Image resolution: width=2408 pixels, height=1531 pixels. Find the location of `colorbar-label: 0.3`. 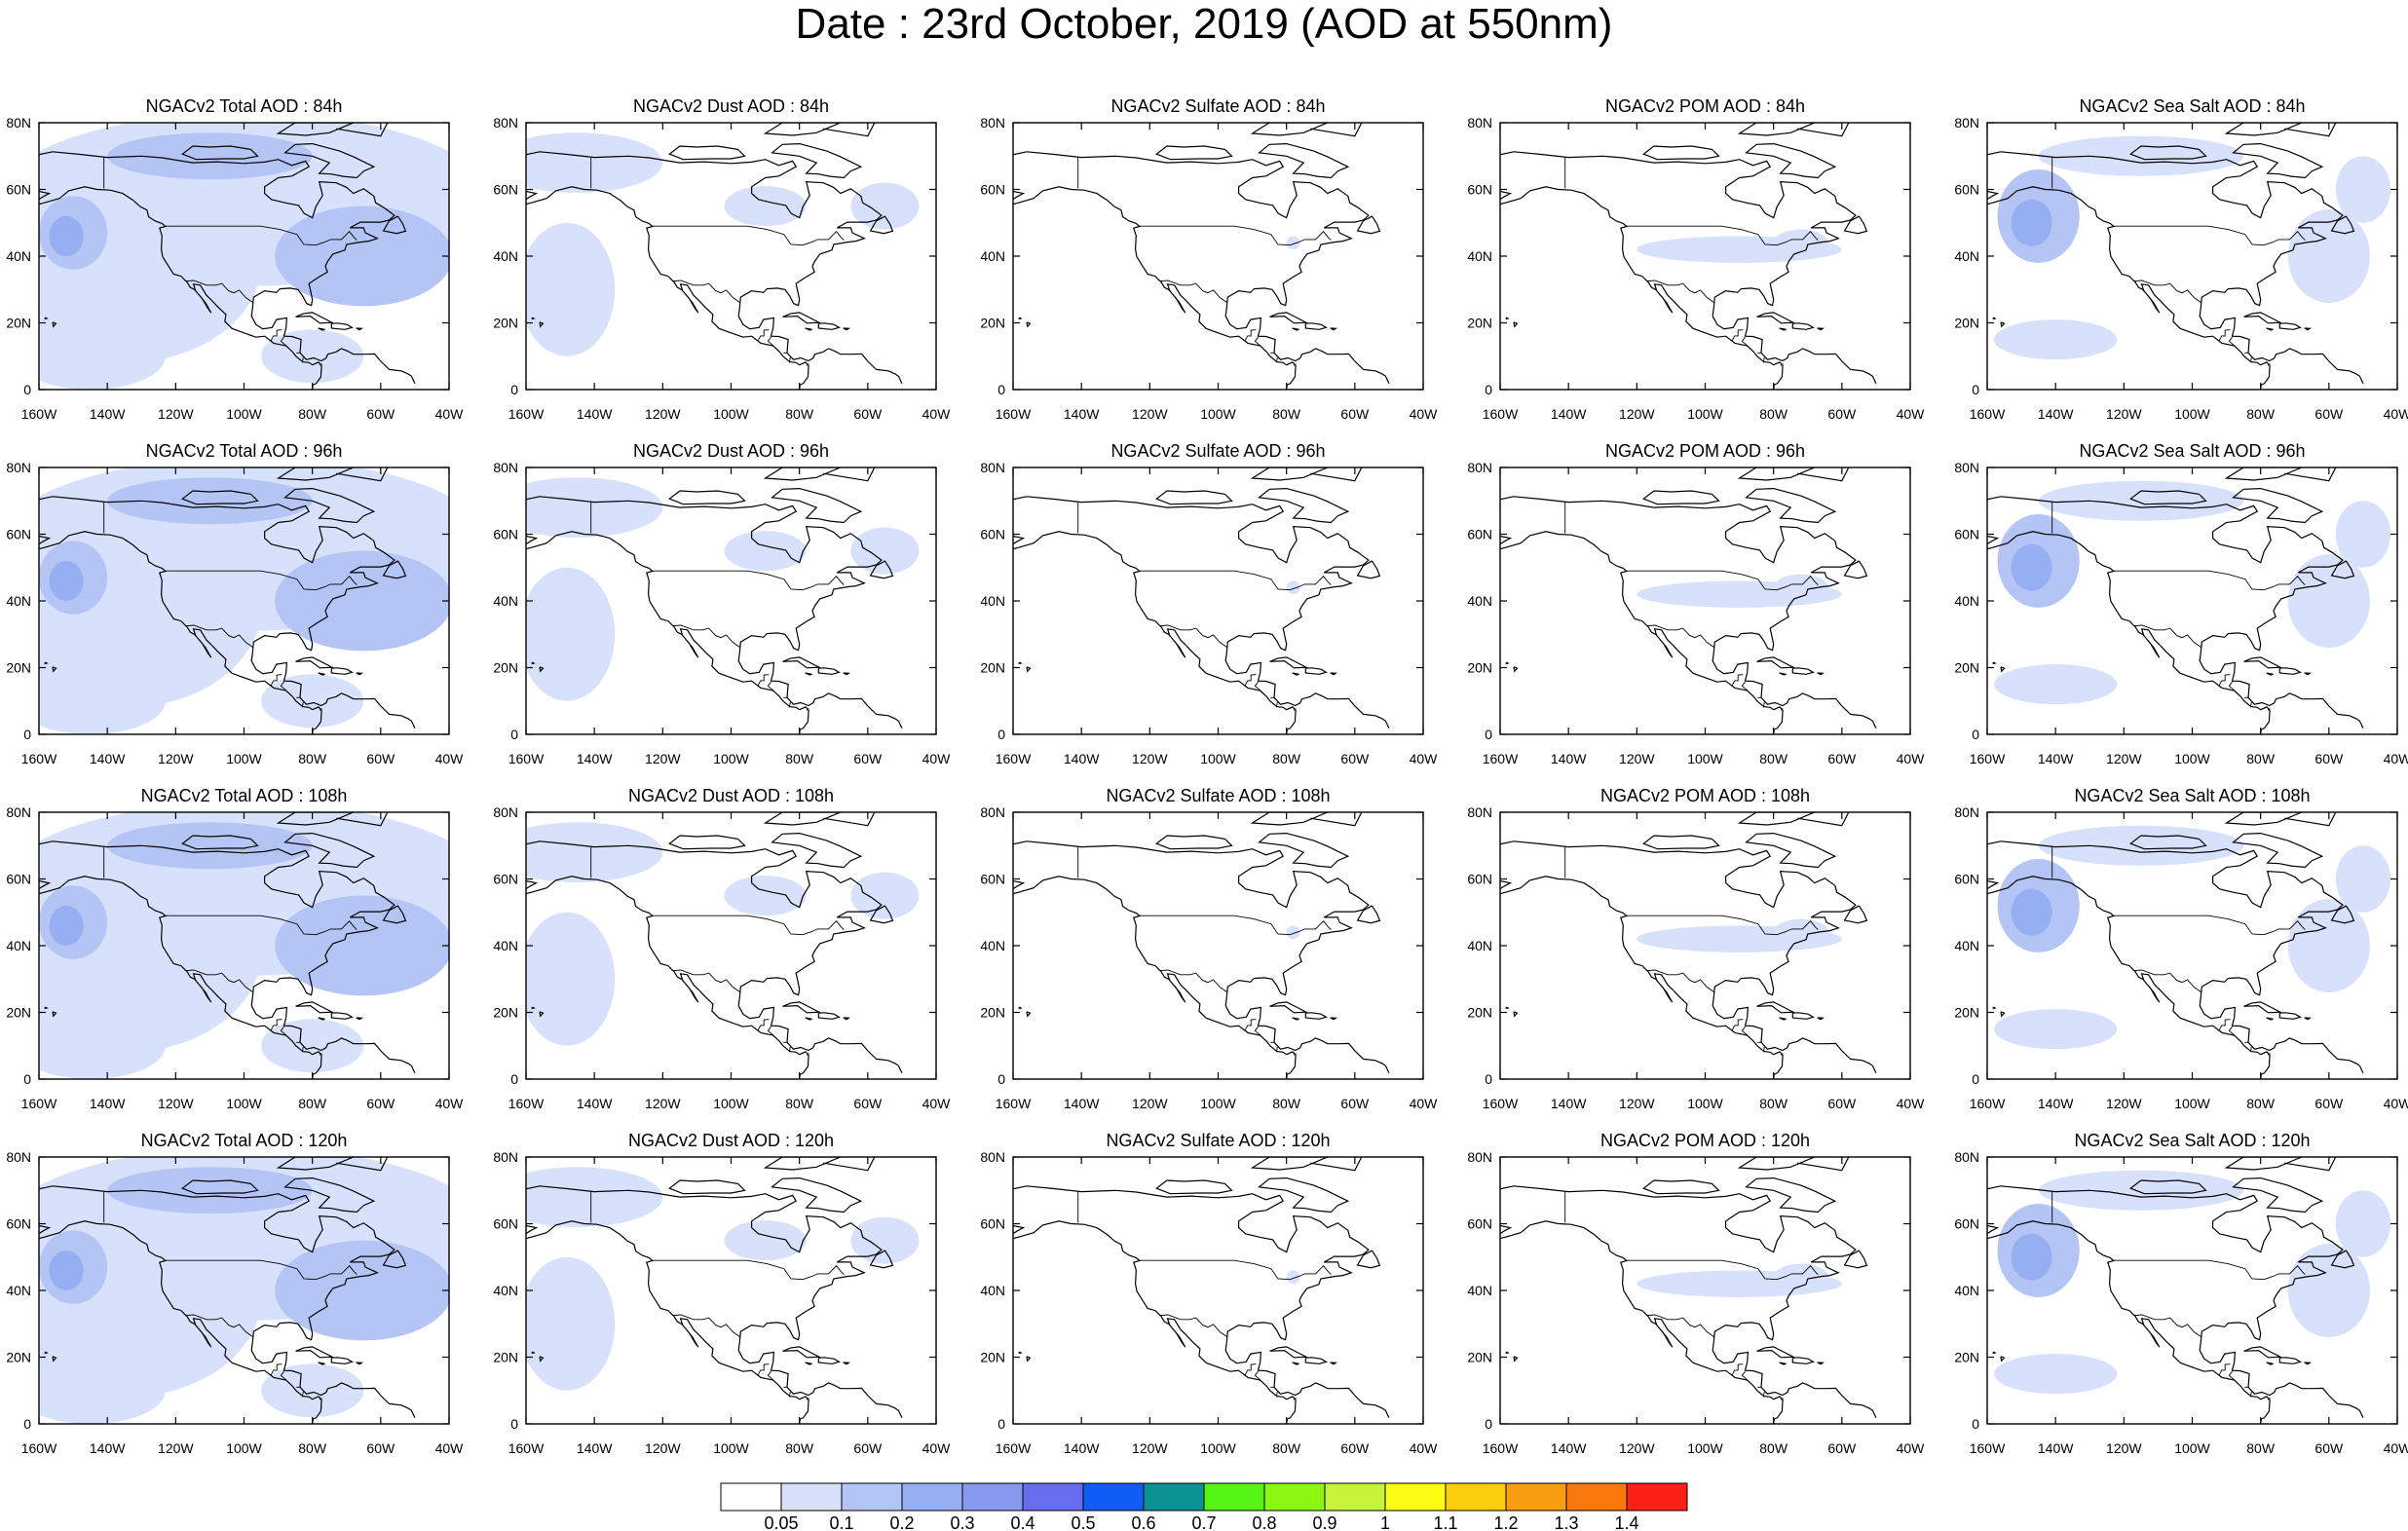

colorbar-label: 0.3 is located at coordinates (962, 1522).